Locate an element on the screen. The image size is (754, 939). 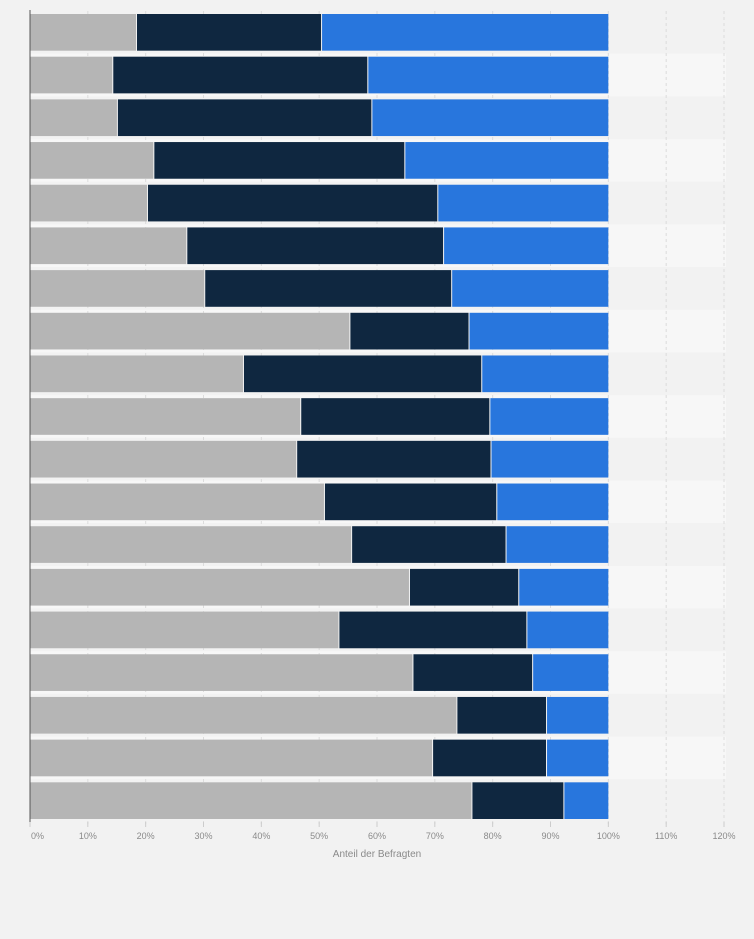
x-tick-label: 40% is located at coordinates (261, 836).